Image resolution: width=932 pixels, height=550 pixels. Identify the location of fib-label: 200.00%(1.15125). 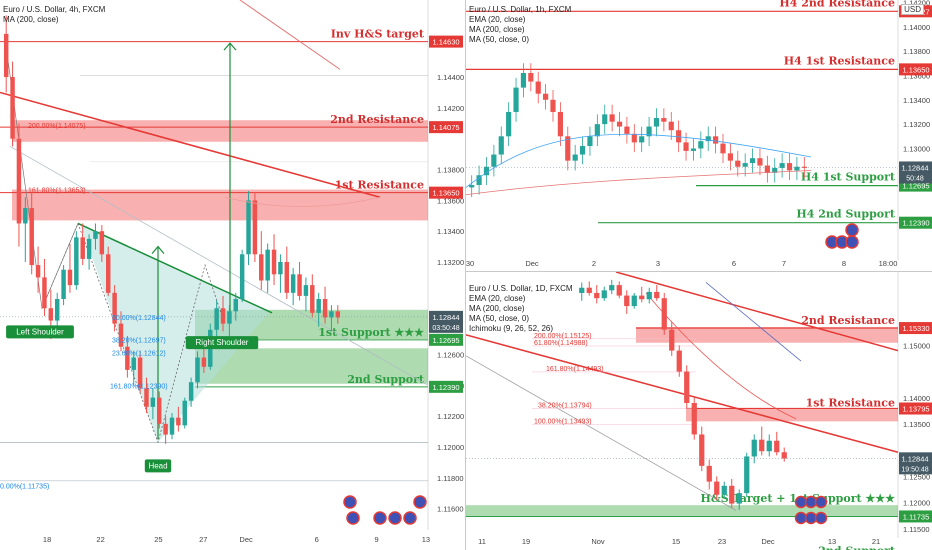
(563, 336).